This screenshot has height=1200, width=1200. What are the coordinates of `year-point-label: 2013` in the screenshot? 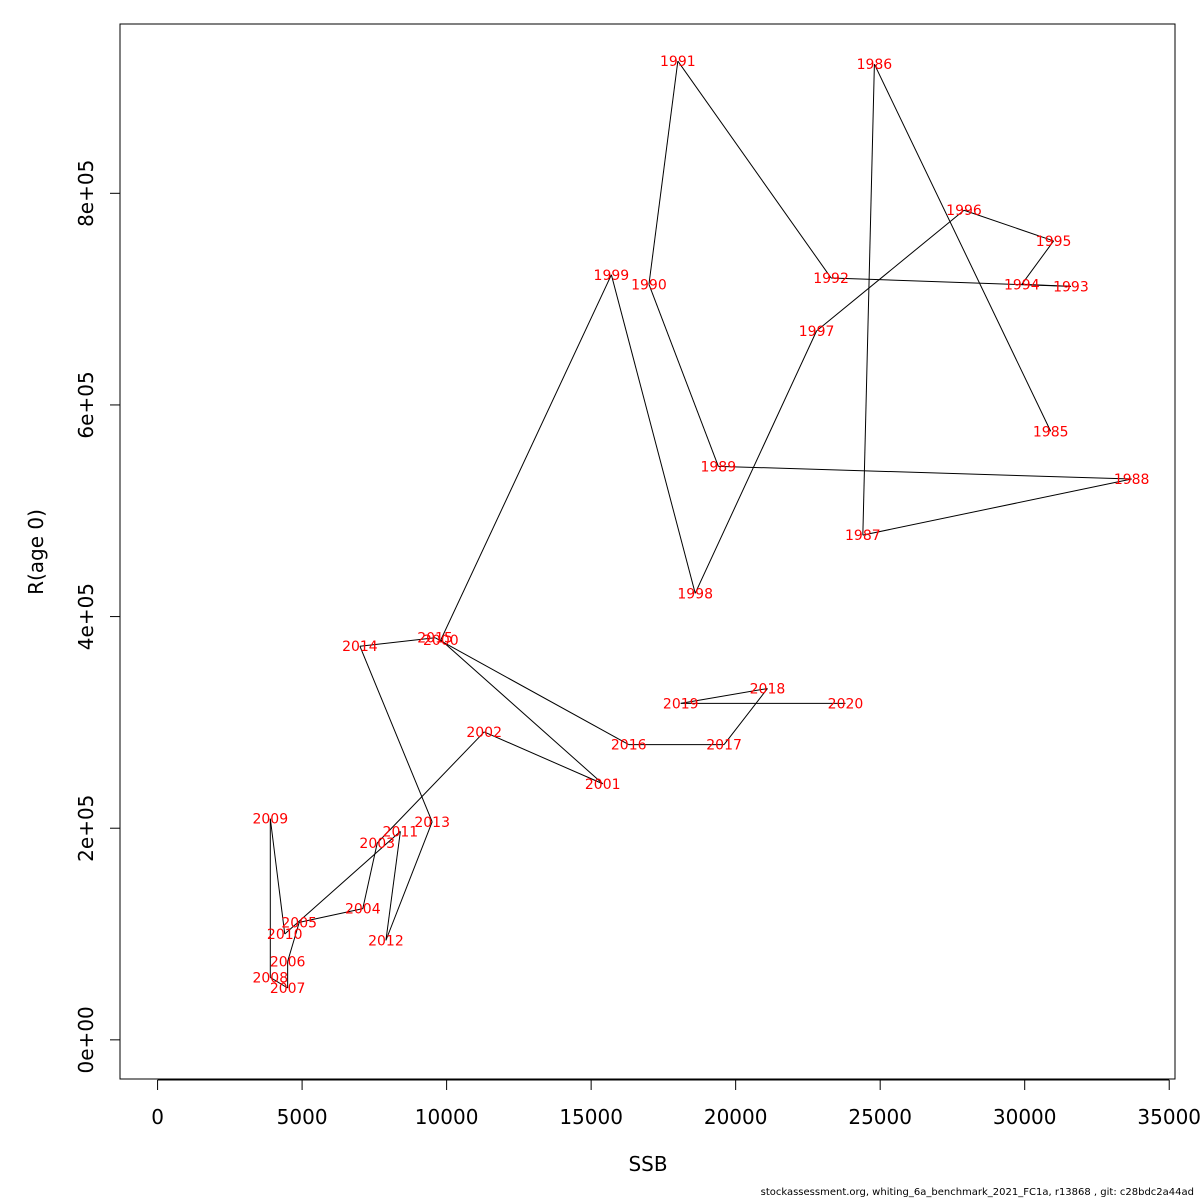 It's located at (432, 823).